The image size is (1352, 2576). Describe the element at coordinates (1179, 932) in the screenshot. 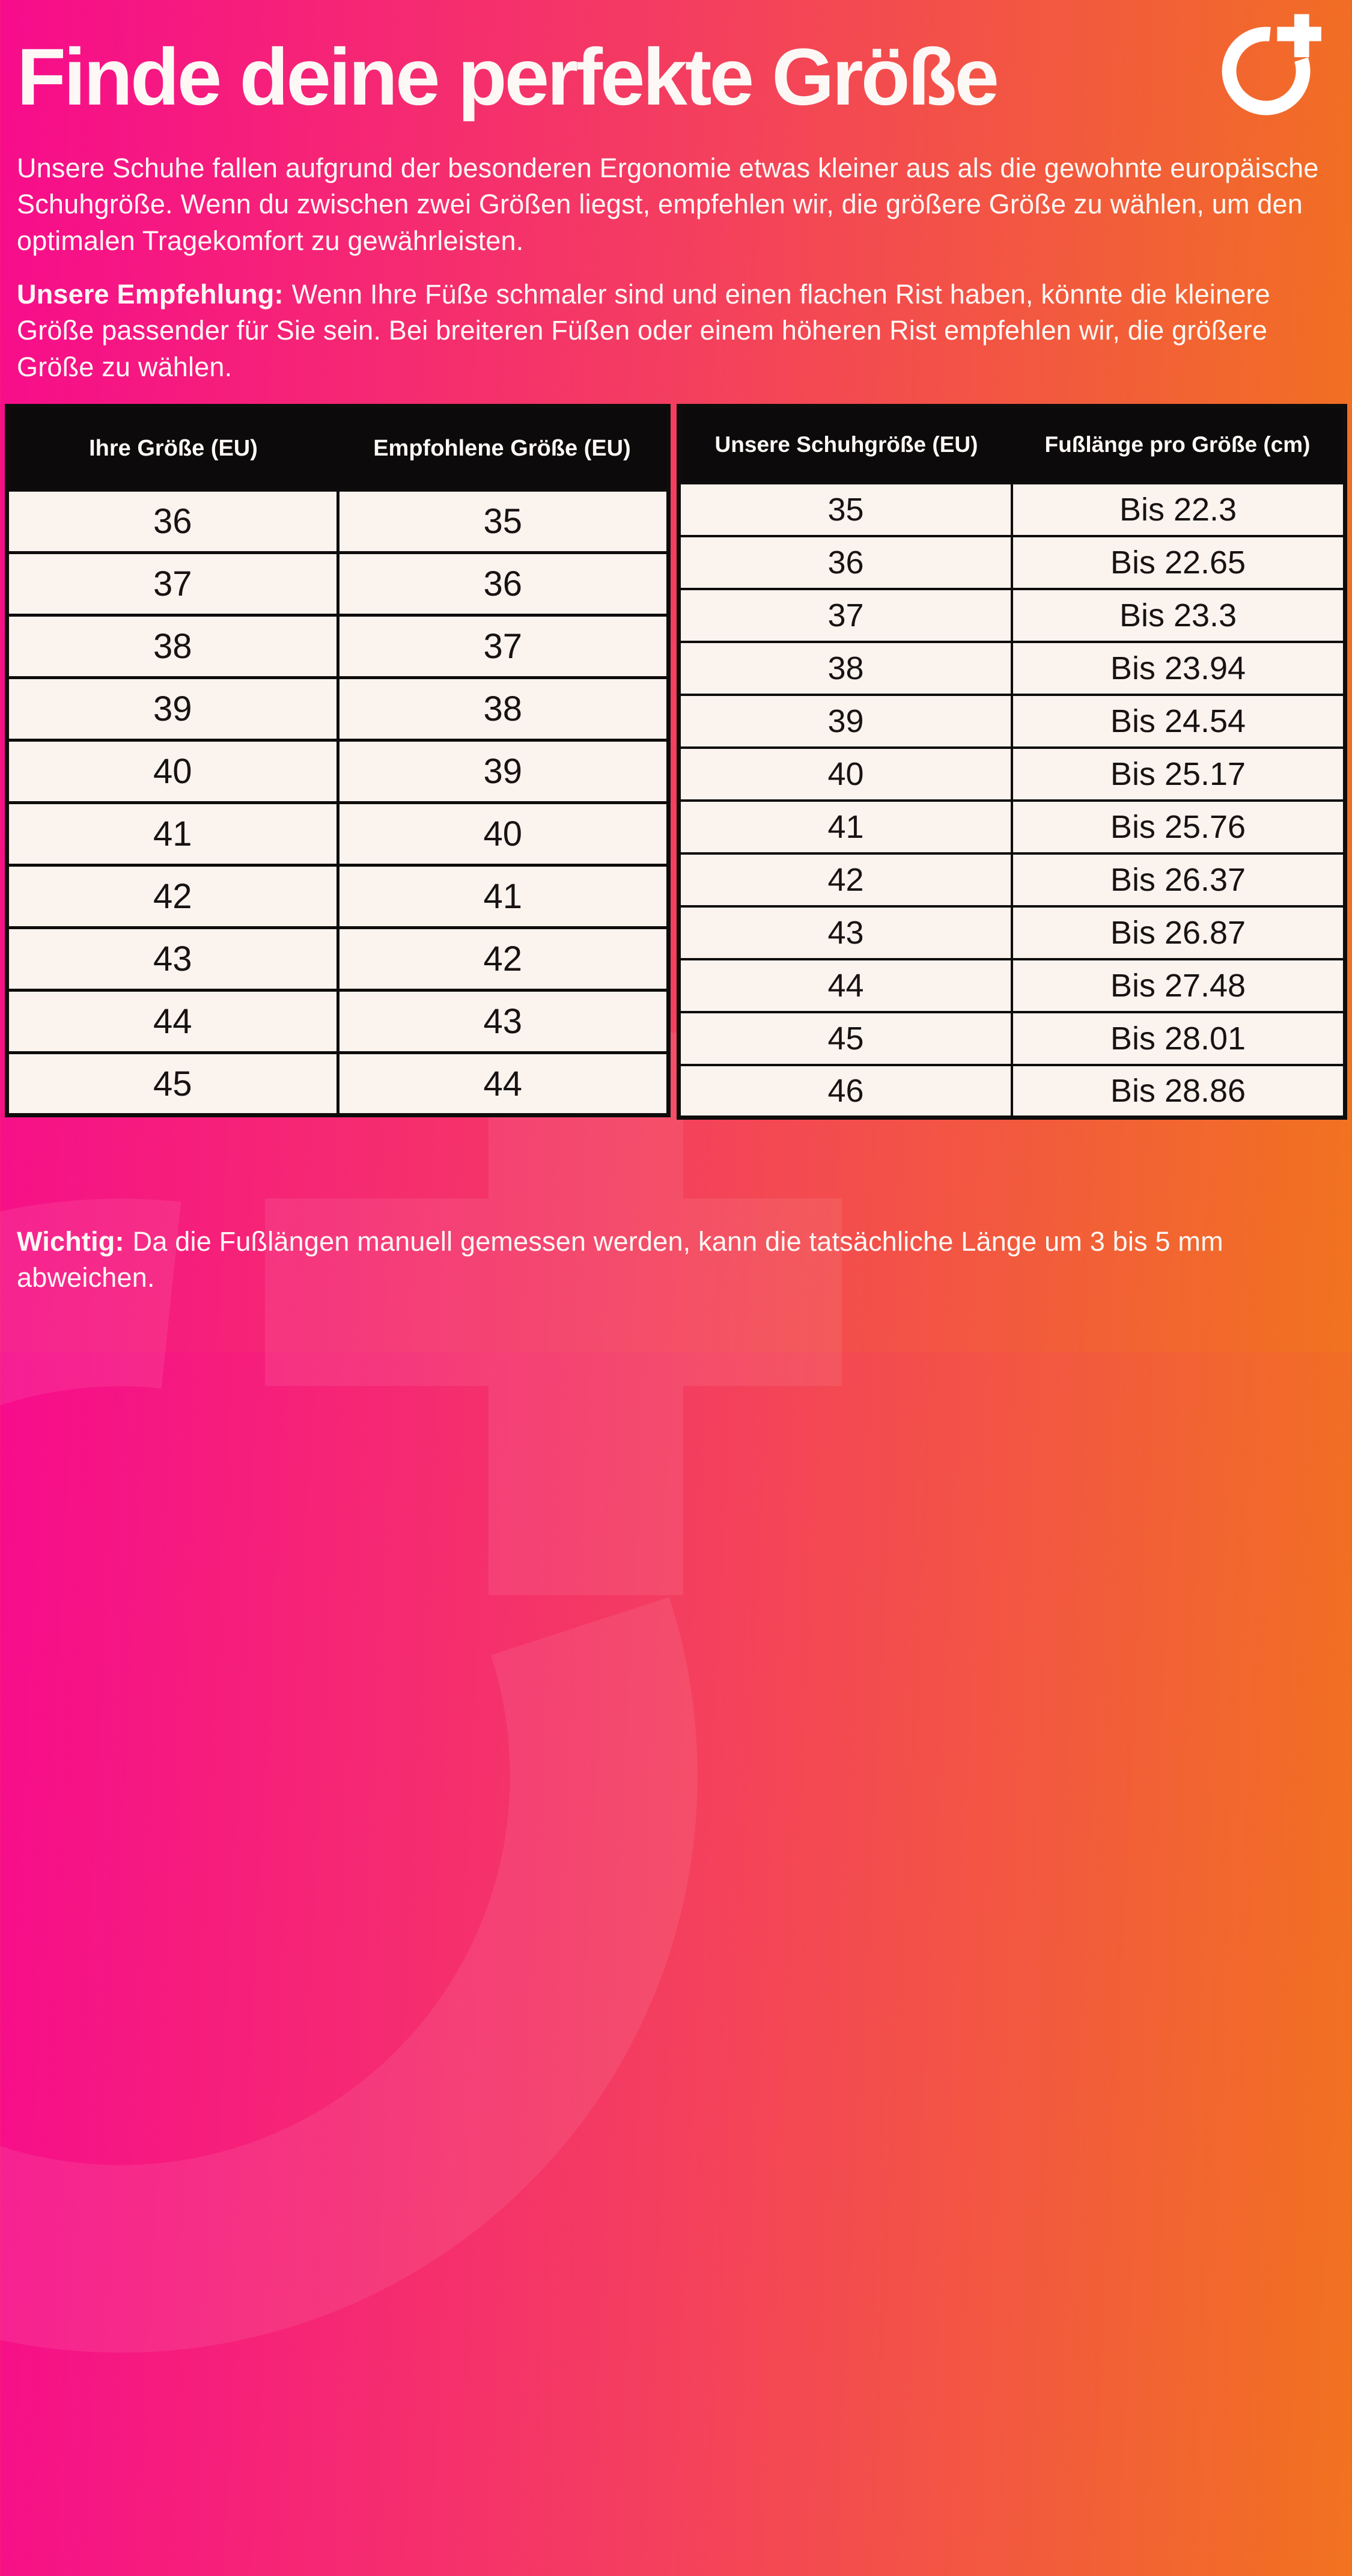

I see `table-cell: Bis 26.87` at that location.